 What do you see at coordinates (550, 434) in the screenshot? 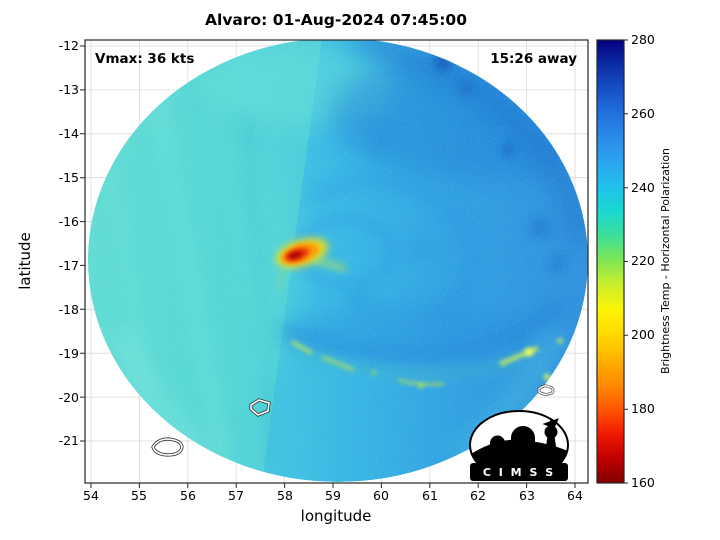
I see `satellite-dish-icon` at bounding box center [550, 434].